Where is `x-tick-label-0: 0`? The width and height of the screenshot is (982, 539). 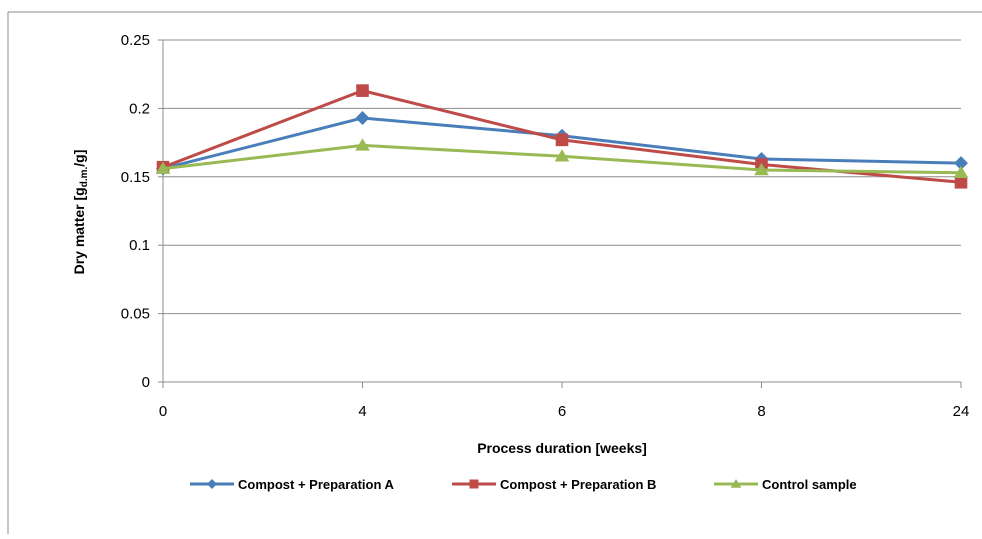 x-tick-label-0: 0 is located at coordinates (163, 411).